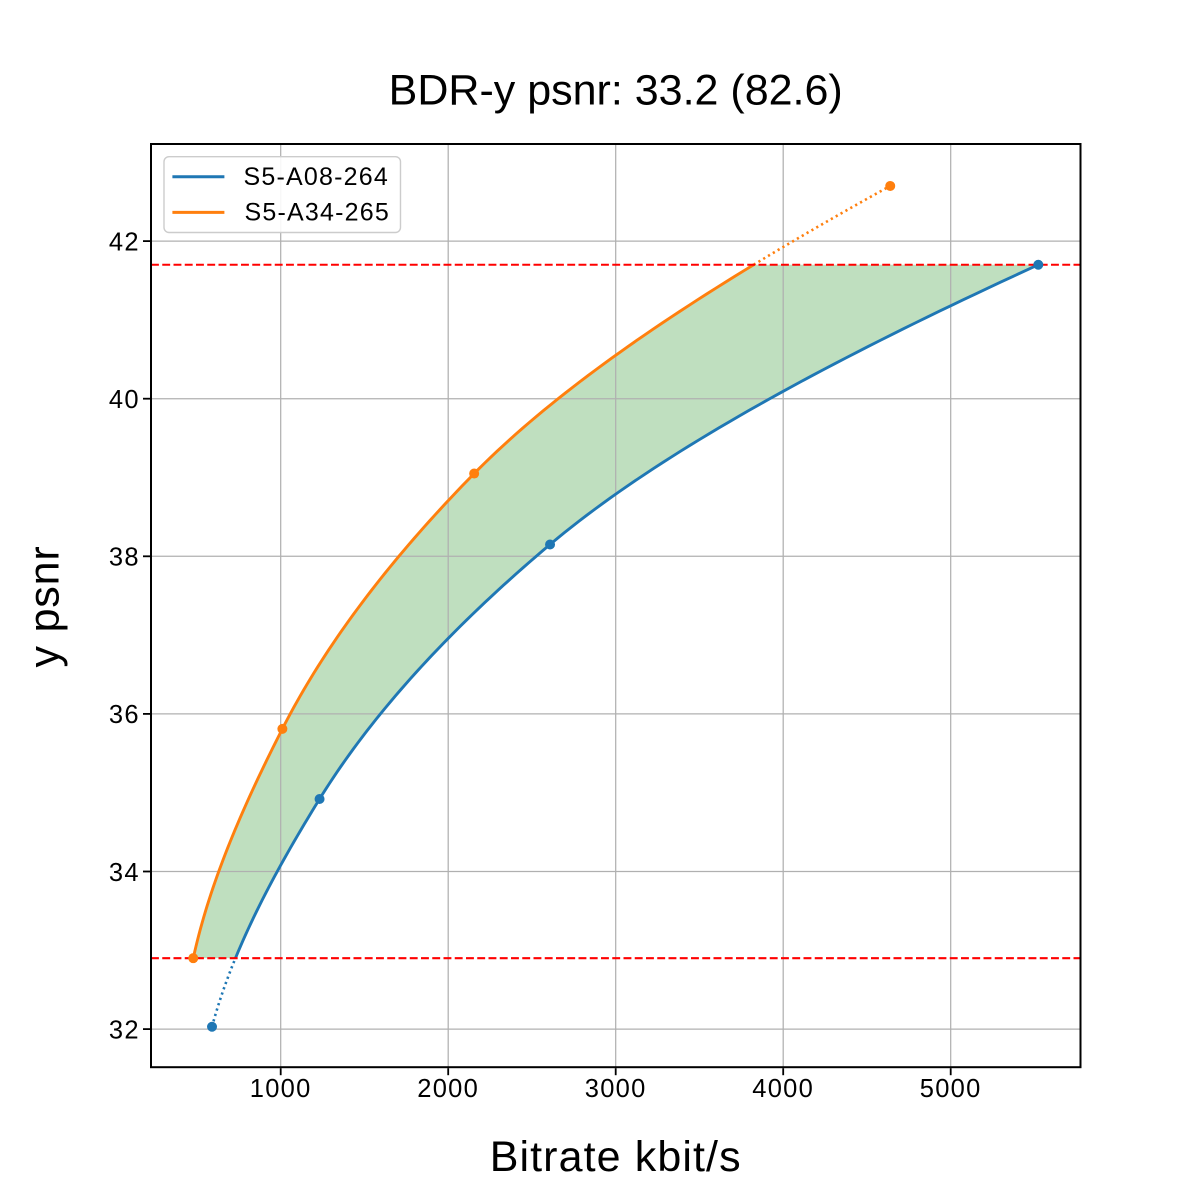 The height and width of the screenshot is (1200, 1200). I want to click on svg-text: 40, so click(124, 400).